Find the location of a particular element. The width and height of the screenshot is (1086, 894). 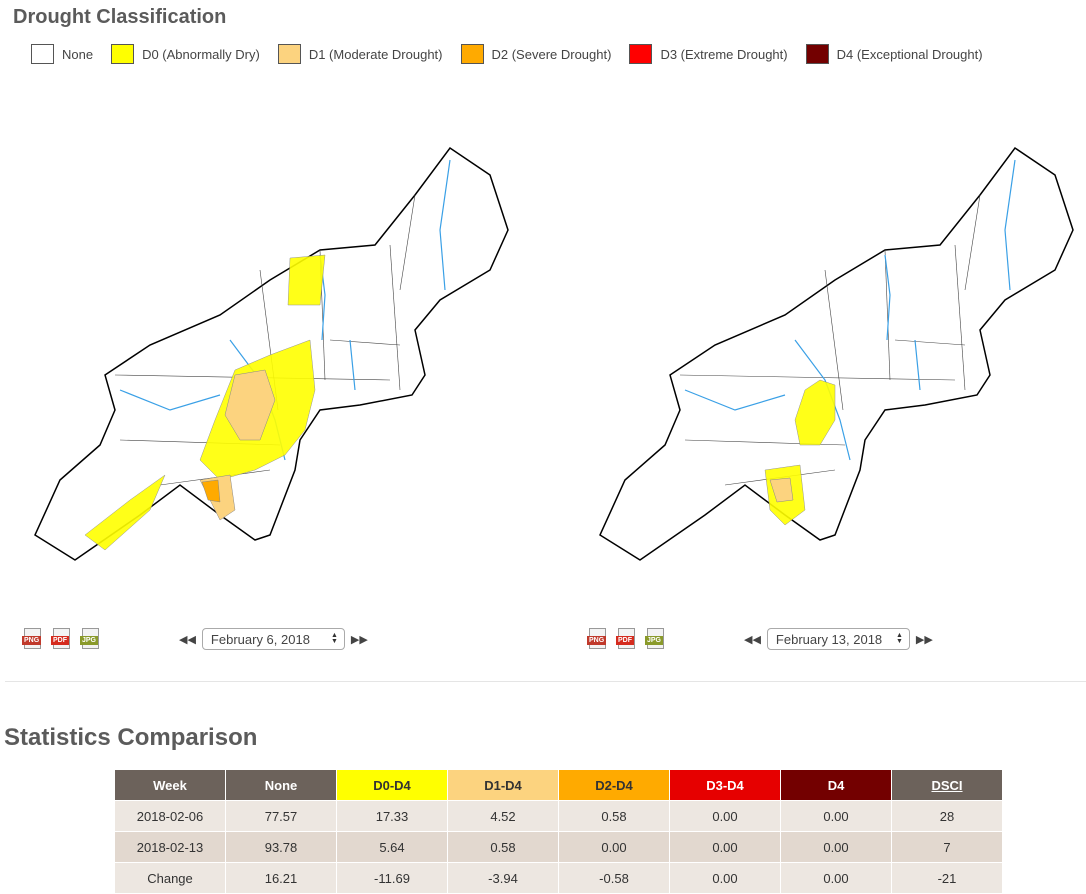

table-cell: 77.57 is located at coordinates (281, 816).